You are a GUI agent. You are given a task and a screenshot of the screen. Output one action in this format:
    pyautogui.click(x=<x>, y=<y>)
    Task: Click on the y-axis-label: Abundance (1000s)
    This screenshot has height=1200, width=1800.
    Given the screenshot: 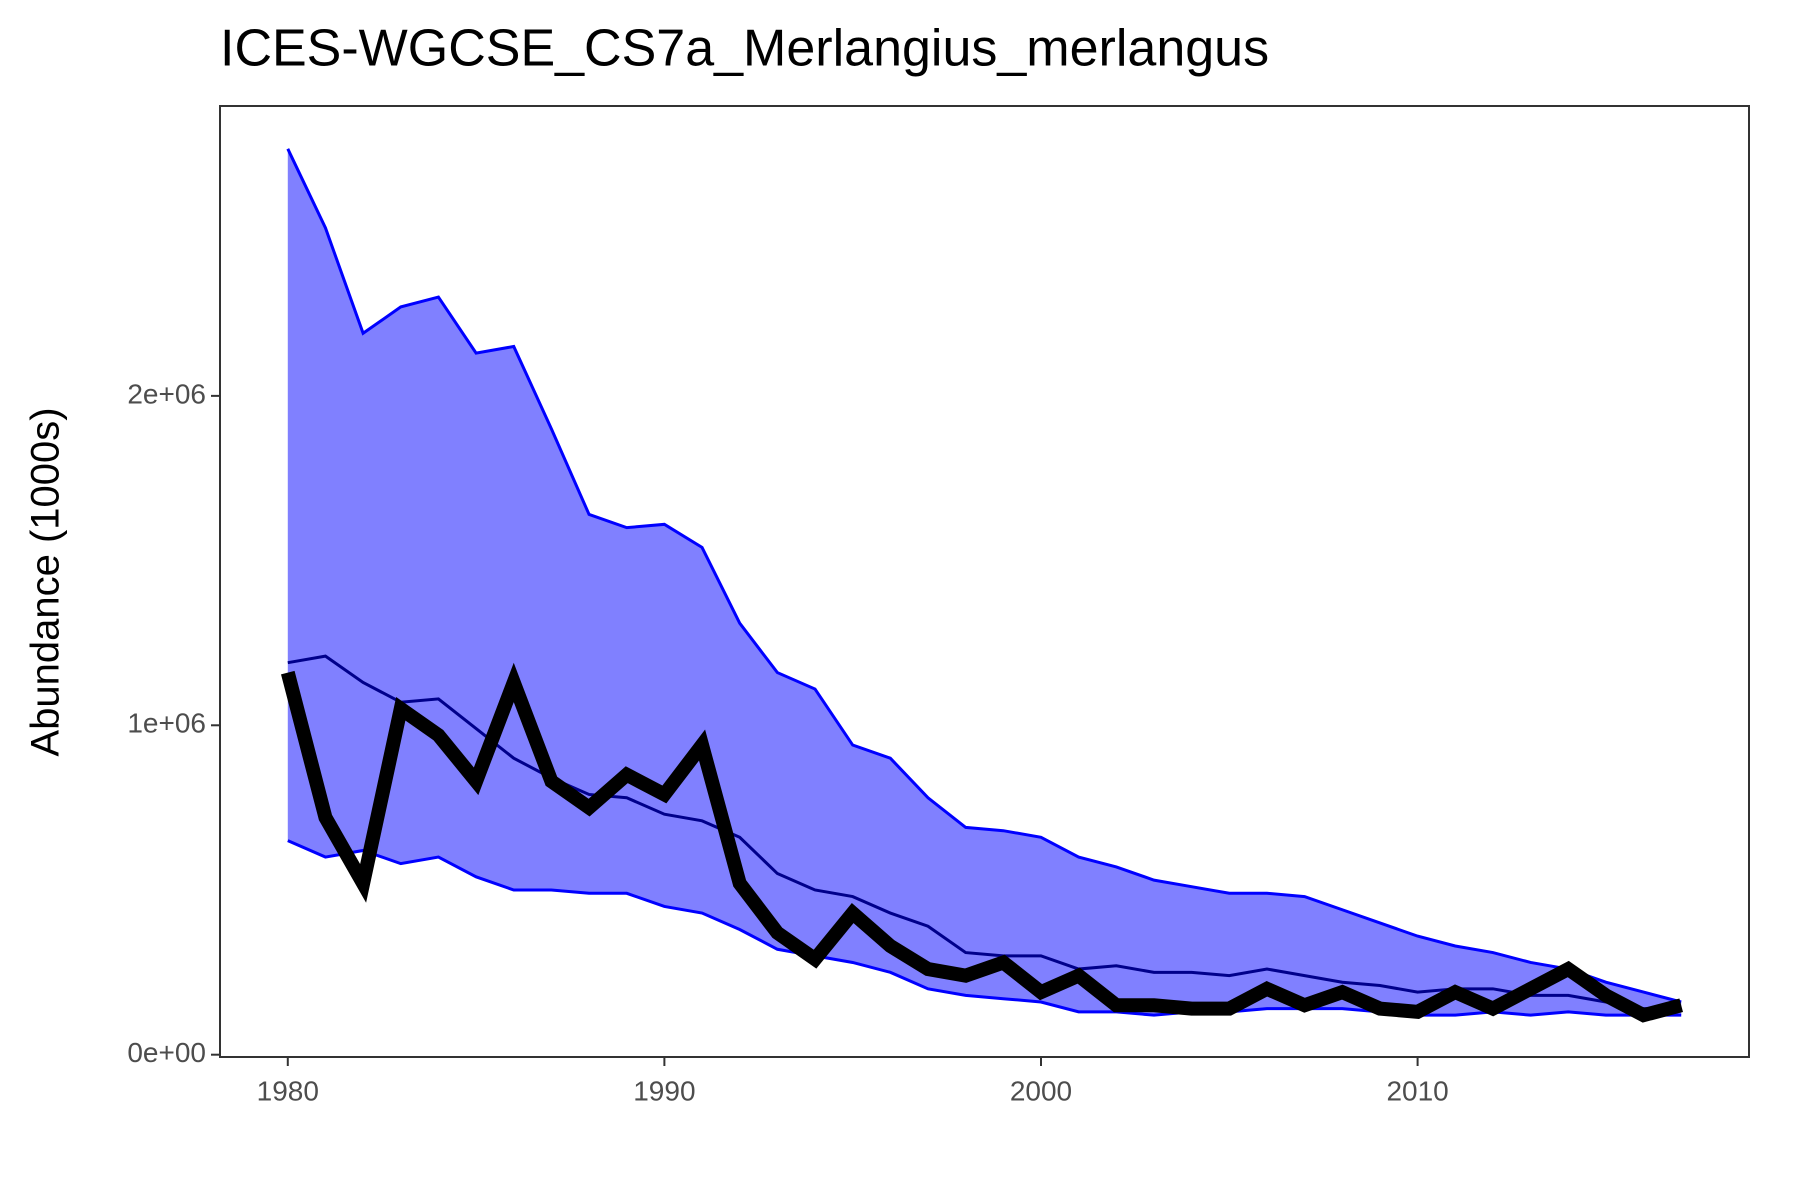 What is the action you would take?
    pyautogui.click(x=46, y=581)
    